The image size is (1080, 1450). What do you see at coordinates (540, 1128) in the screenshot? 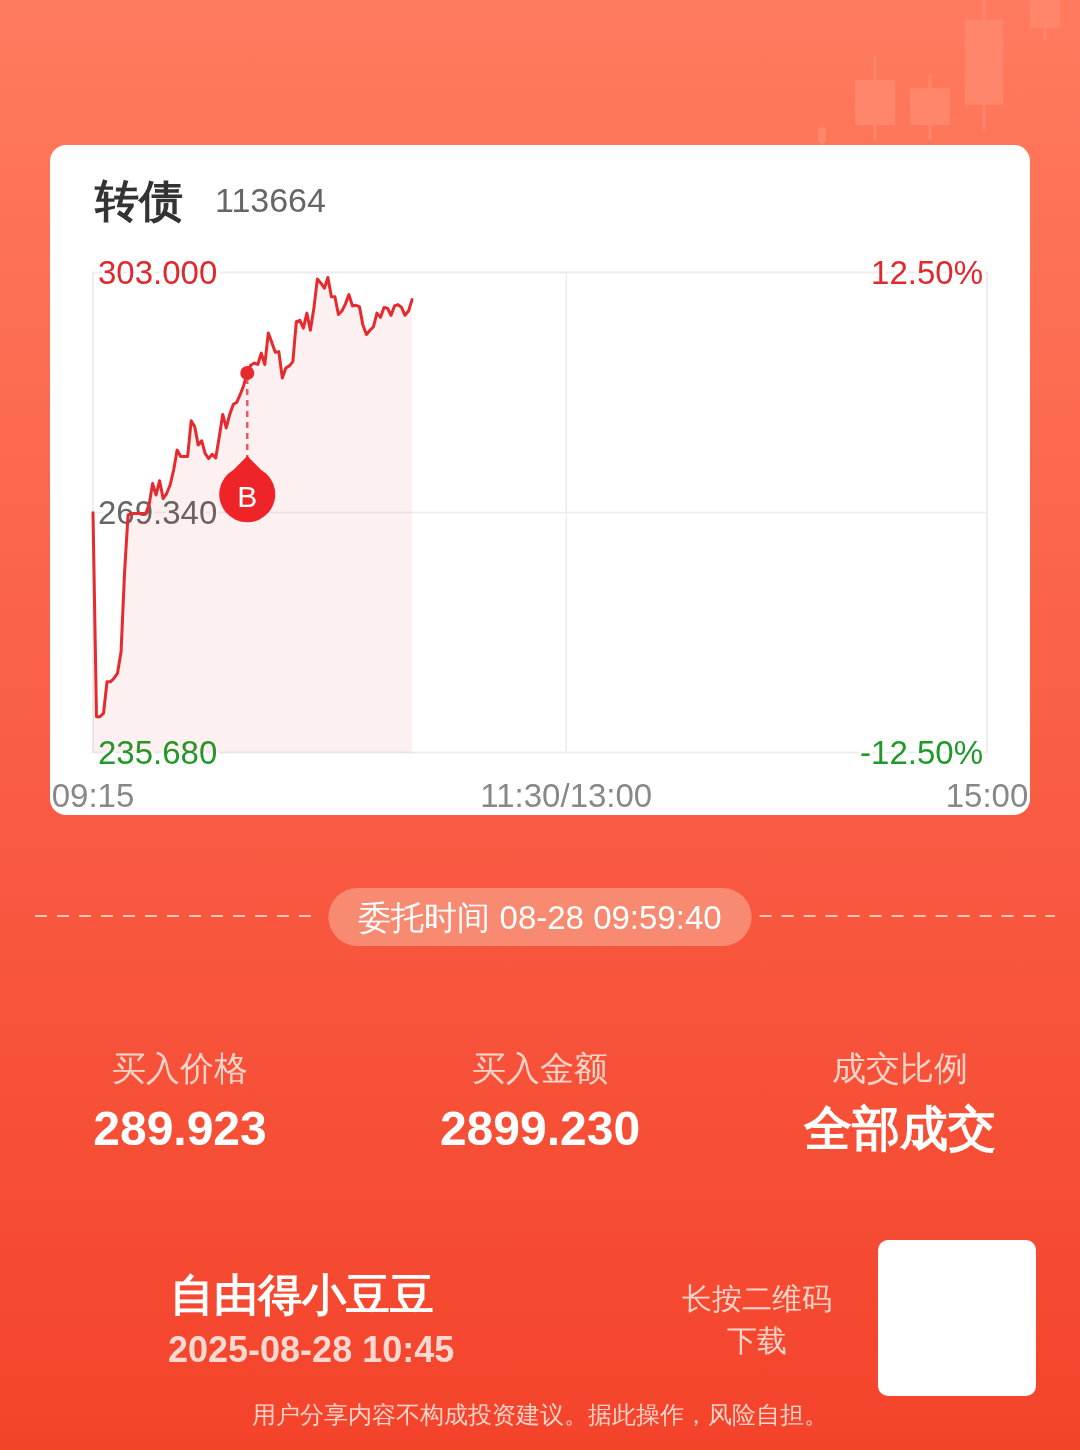
I see `text: 2899.230` at bounding box center [540, 1128].